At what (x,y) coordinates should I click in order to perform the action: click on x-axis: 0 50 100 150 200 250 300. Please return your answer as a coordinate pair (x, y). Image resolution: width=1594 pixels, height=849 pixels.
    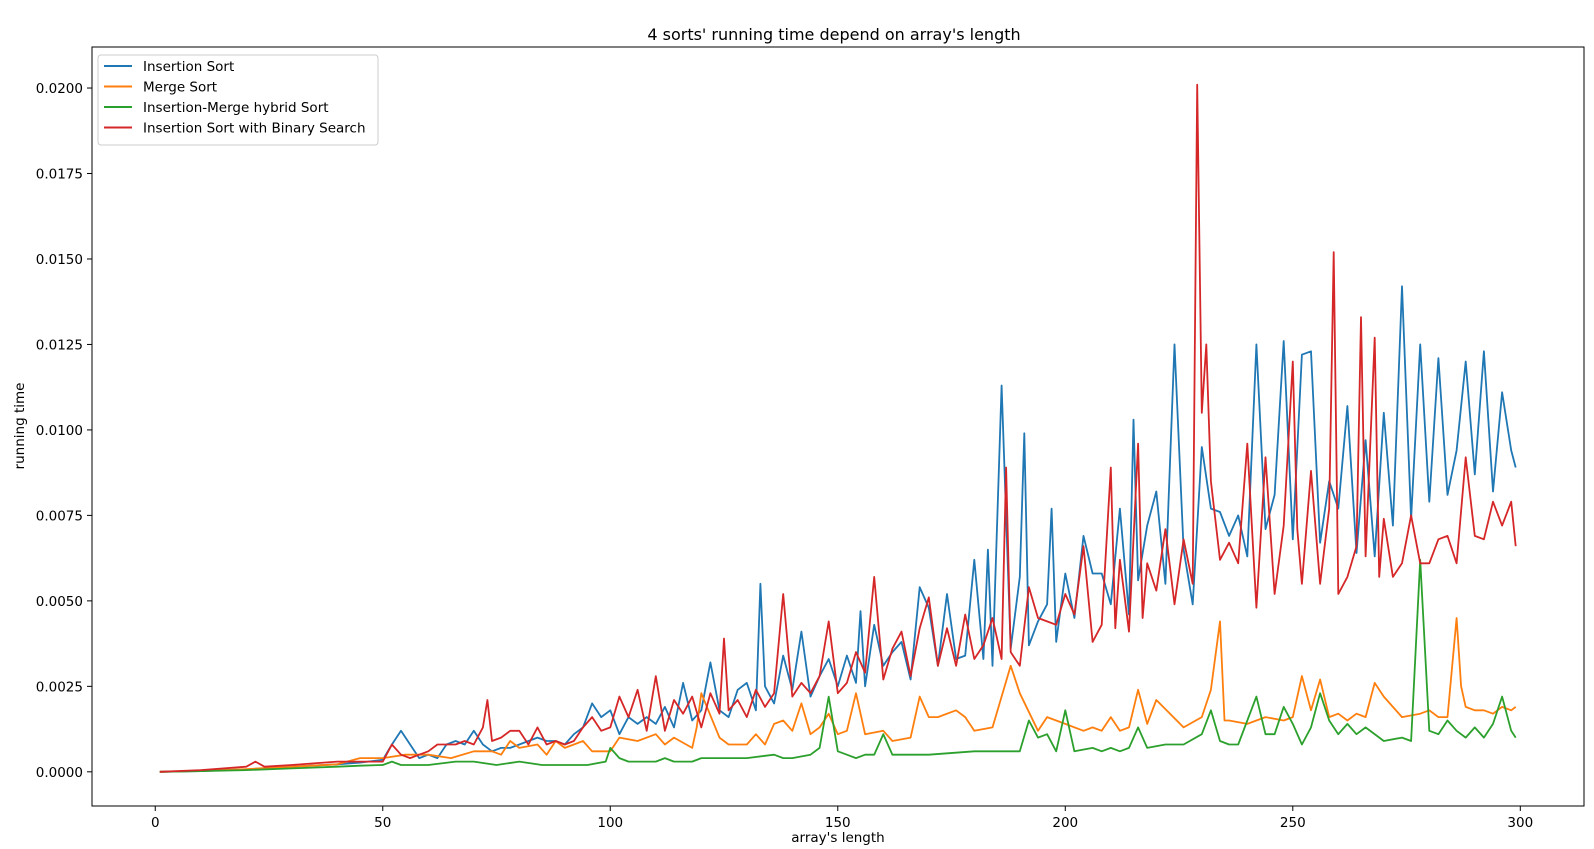
    Looking at the image, I should click on (842, 818).